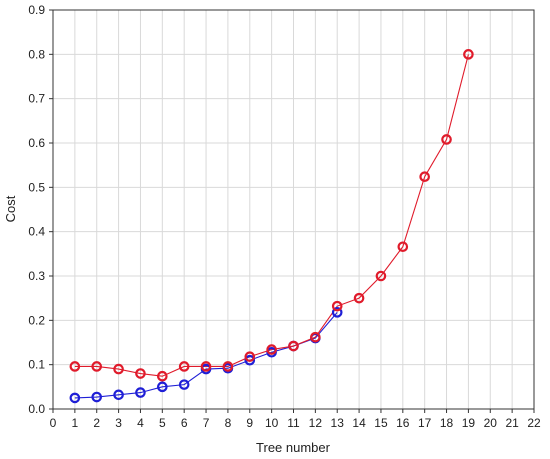 The width and height of the screenshot is (550, 459). What do you see at coordinates (447, 423) in the screenshot?
I see `x-tick-label: 18` at bounding box center [447, 423].